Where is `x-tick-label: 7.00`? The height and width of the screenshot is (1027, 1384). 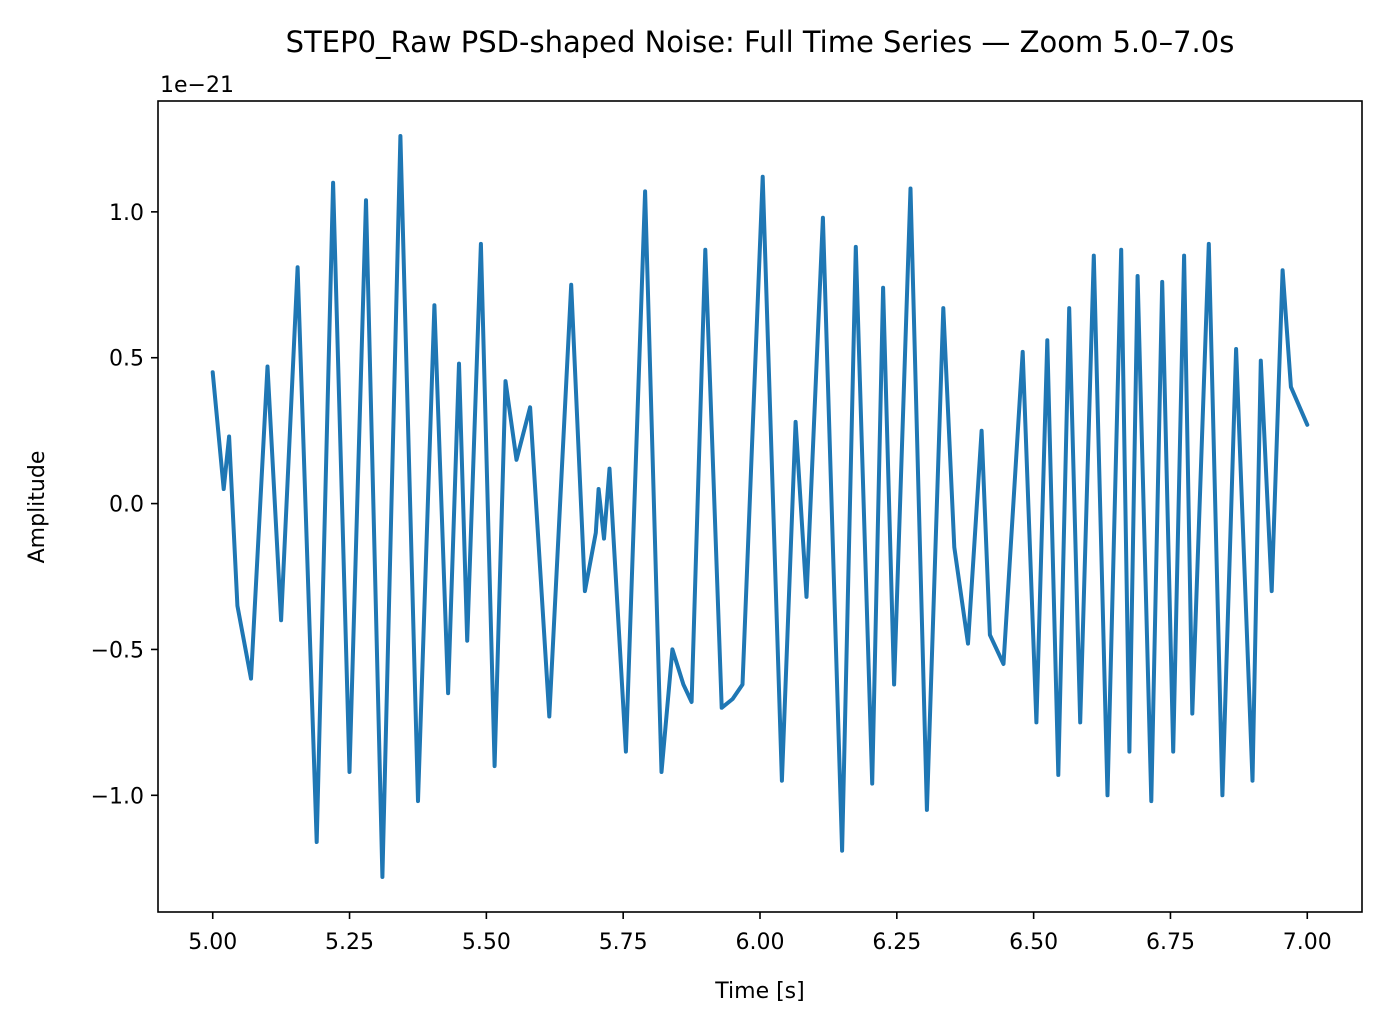 x-tick-label: 7.00 is located at coordinates (1307, 942).